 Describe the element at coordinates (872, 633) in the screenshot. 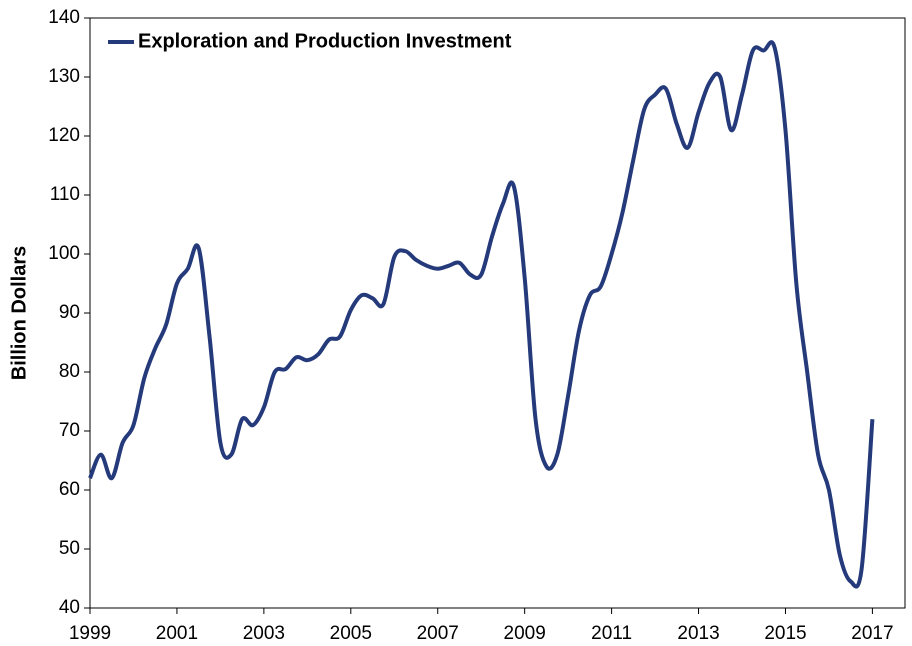

I see `x-tick-label: 2017` at that location.